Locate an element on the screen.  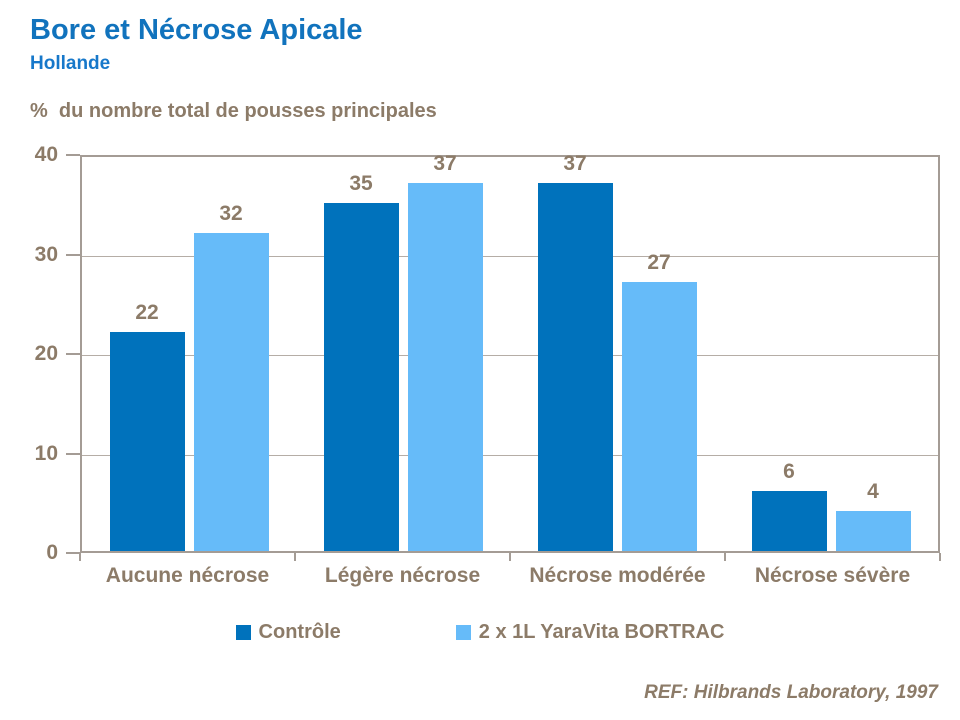
bar-controle-1: 35 is located at coordinates (361, 361).